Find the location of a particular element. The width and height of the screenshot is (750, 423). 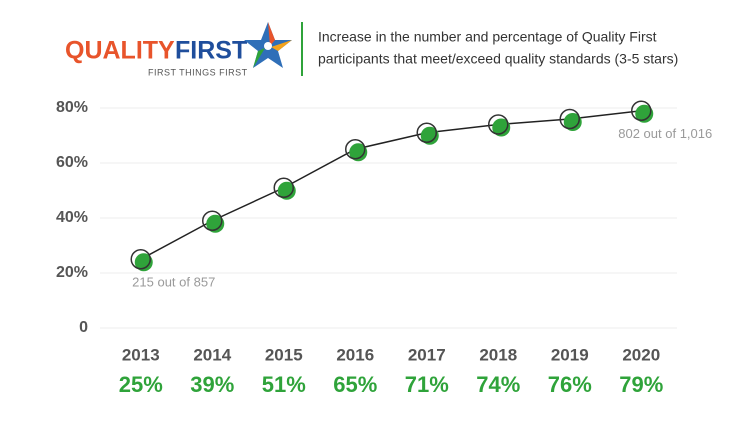

y-tick-label: 80% is located at coordinates (72, 107).